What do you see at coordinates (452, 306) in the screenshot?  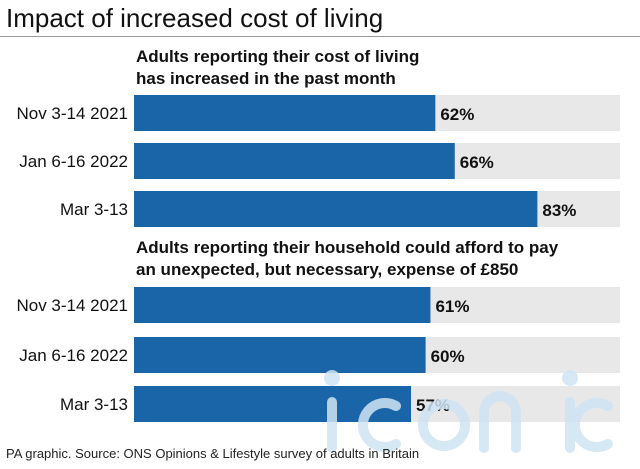 I see `value-label: 61%` at bounding box center [452, 306].